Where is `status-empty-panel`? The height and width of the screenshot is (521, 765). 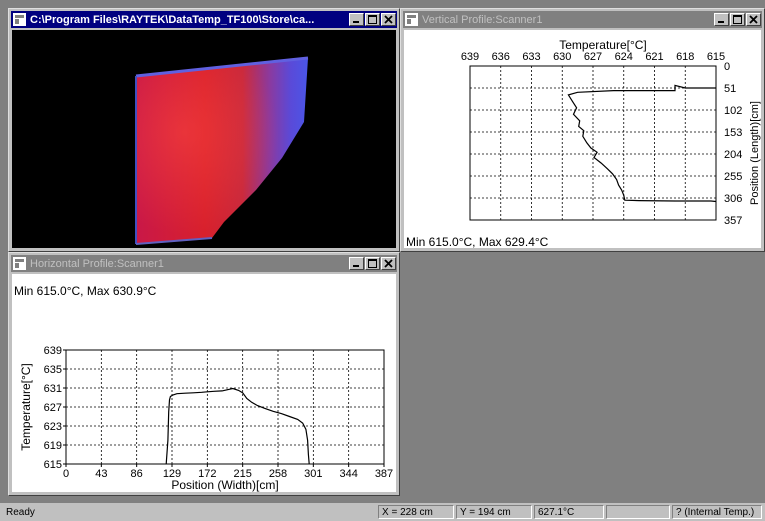
status-empty-panel is located at coordinates (638, 512).